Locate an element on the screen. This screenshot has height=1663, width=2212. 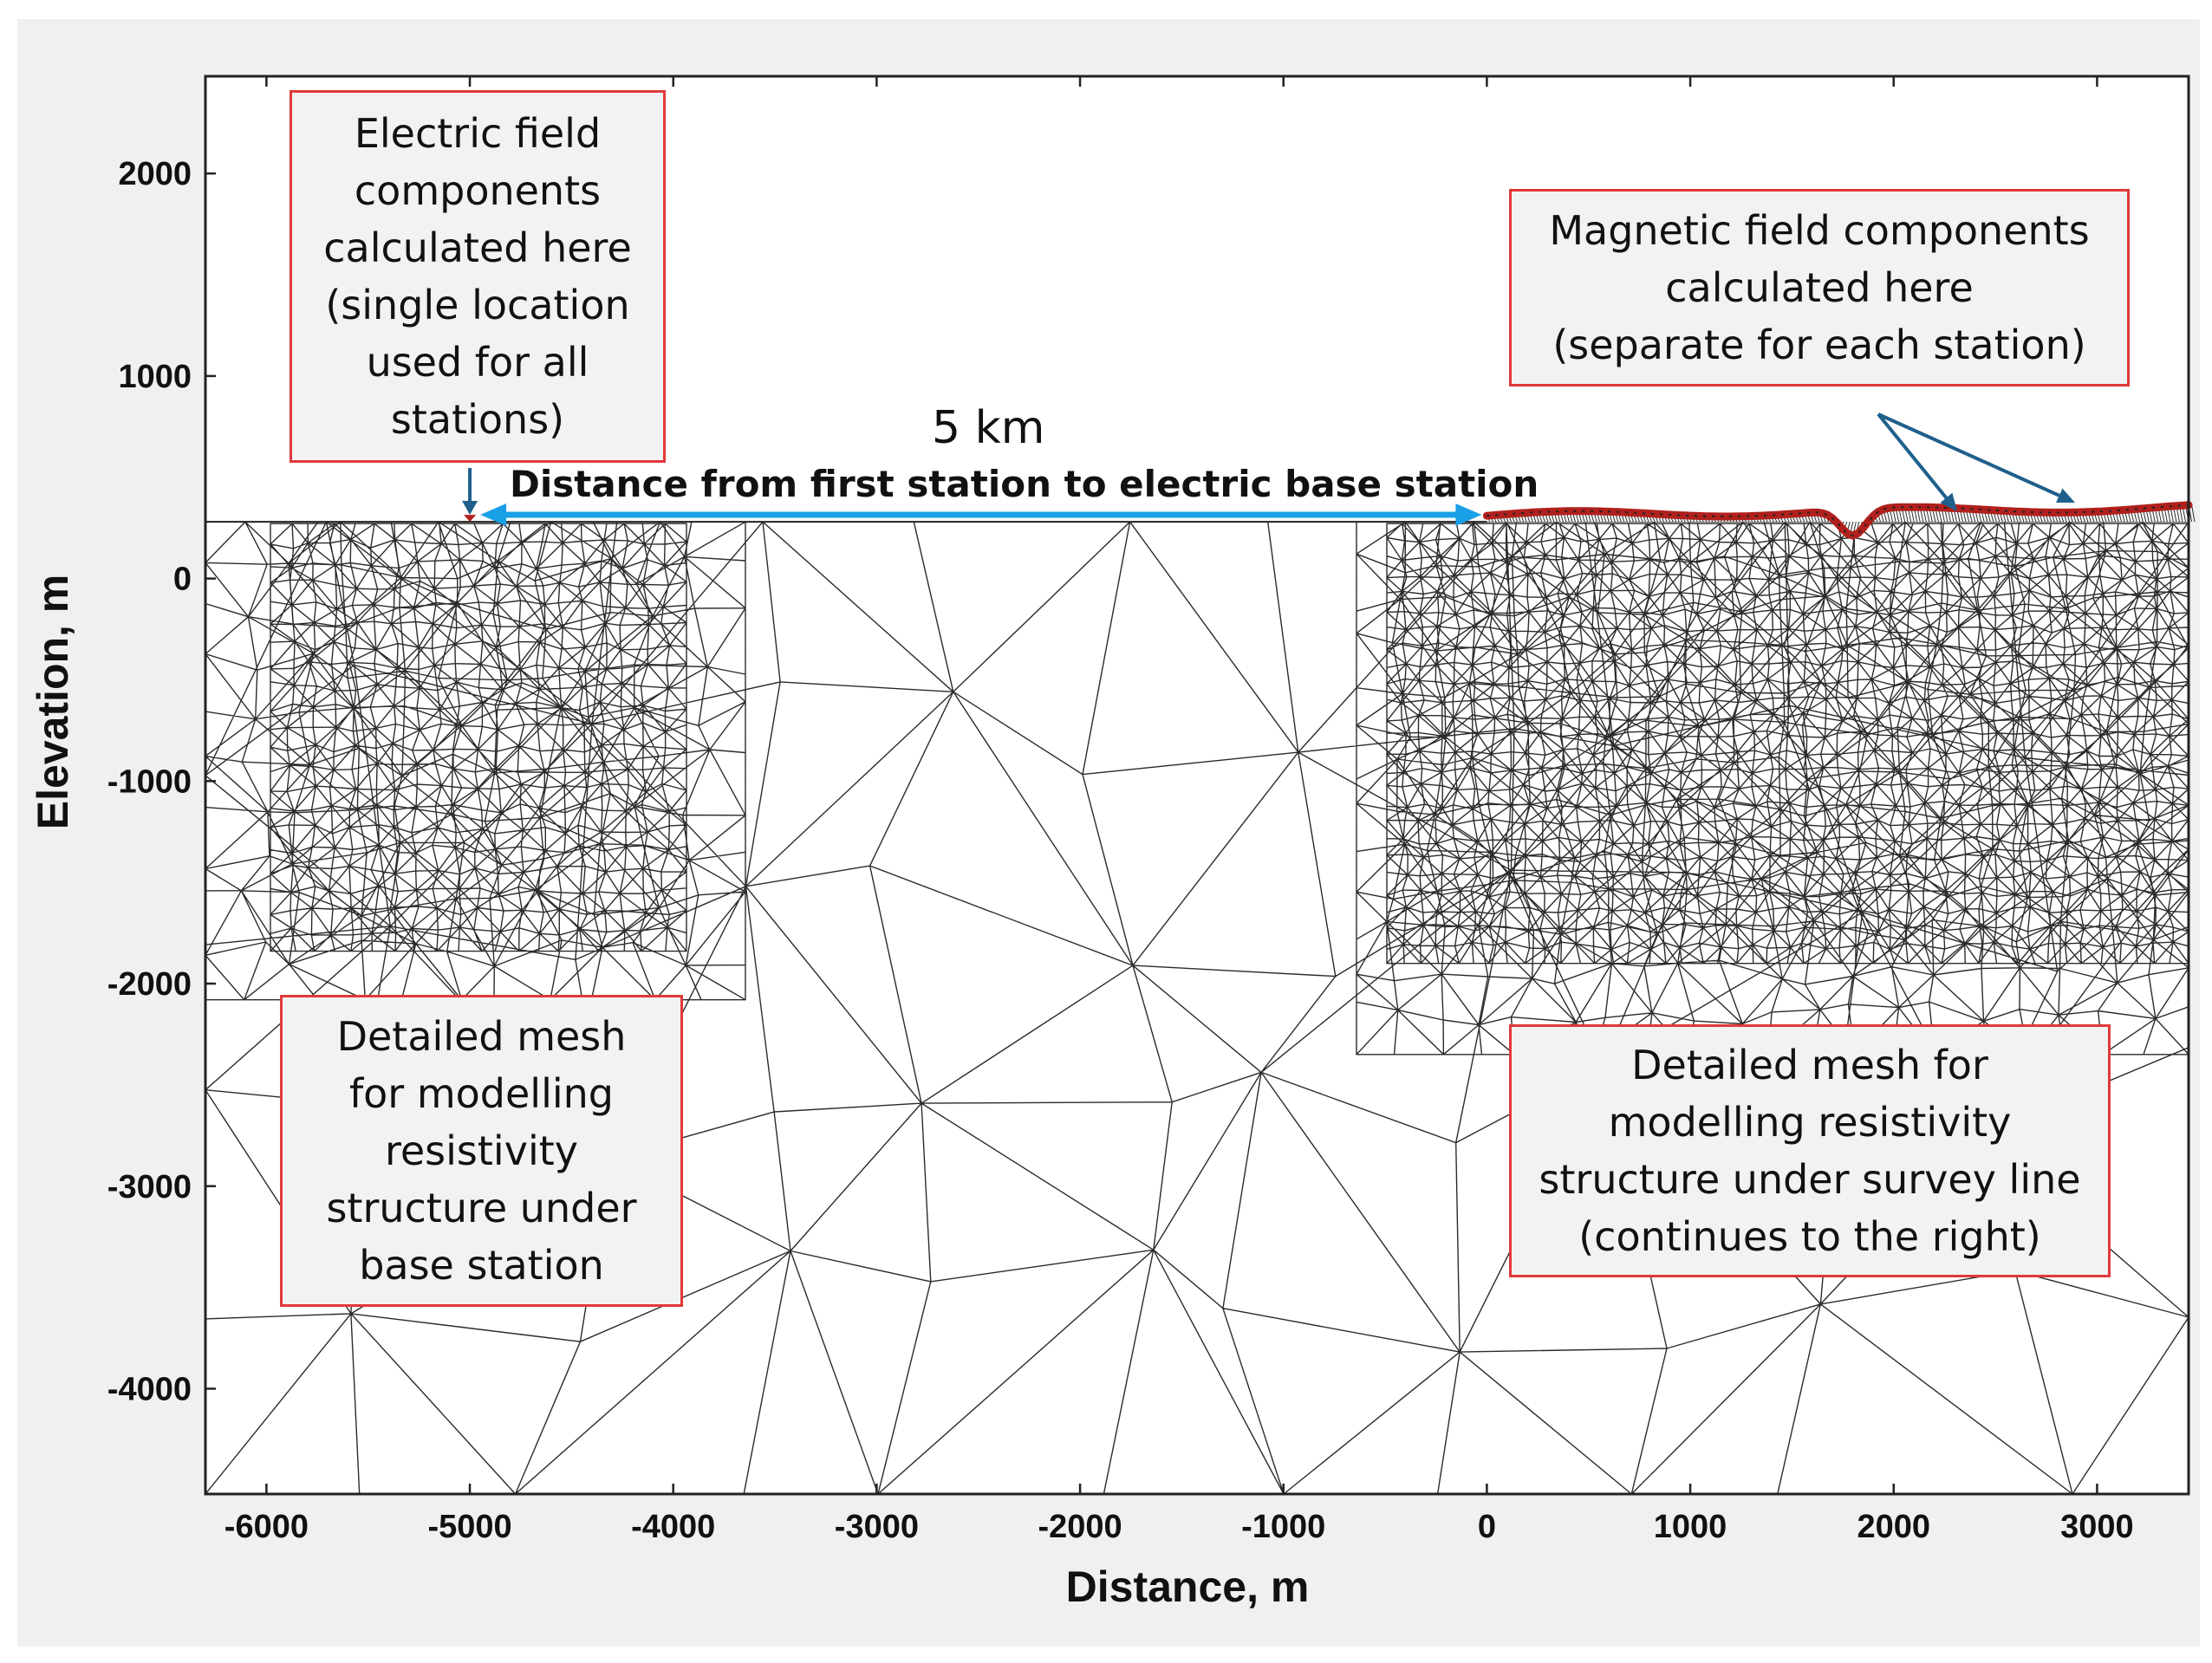
x-tick-label: 0 is located at coordinates (1487, 1527).